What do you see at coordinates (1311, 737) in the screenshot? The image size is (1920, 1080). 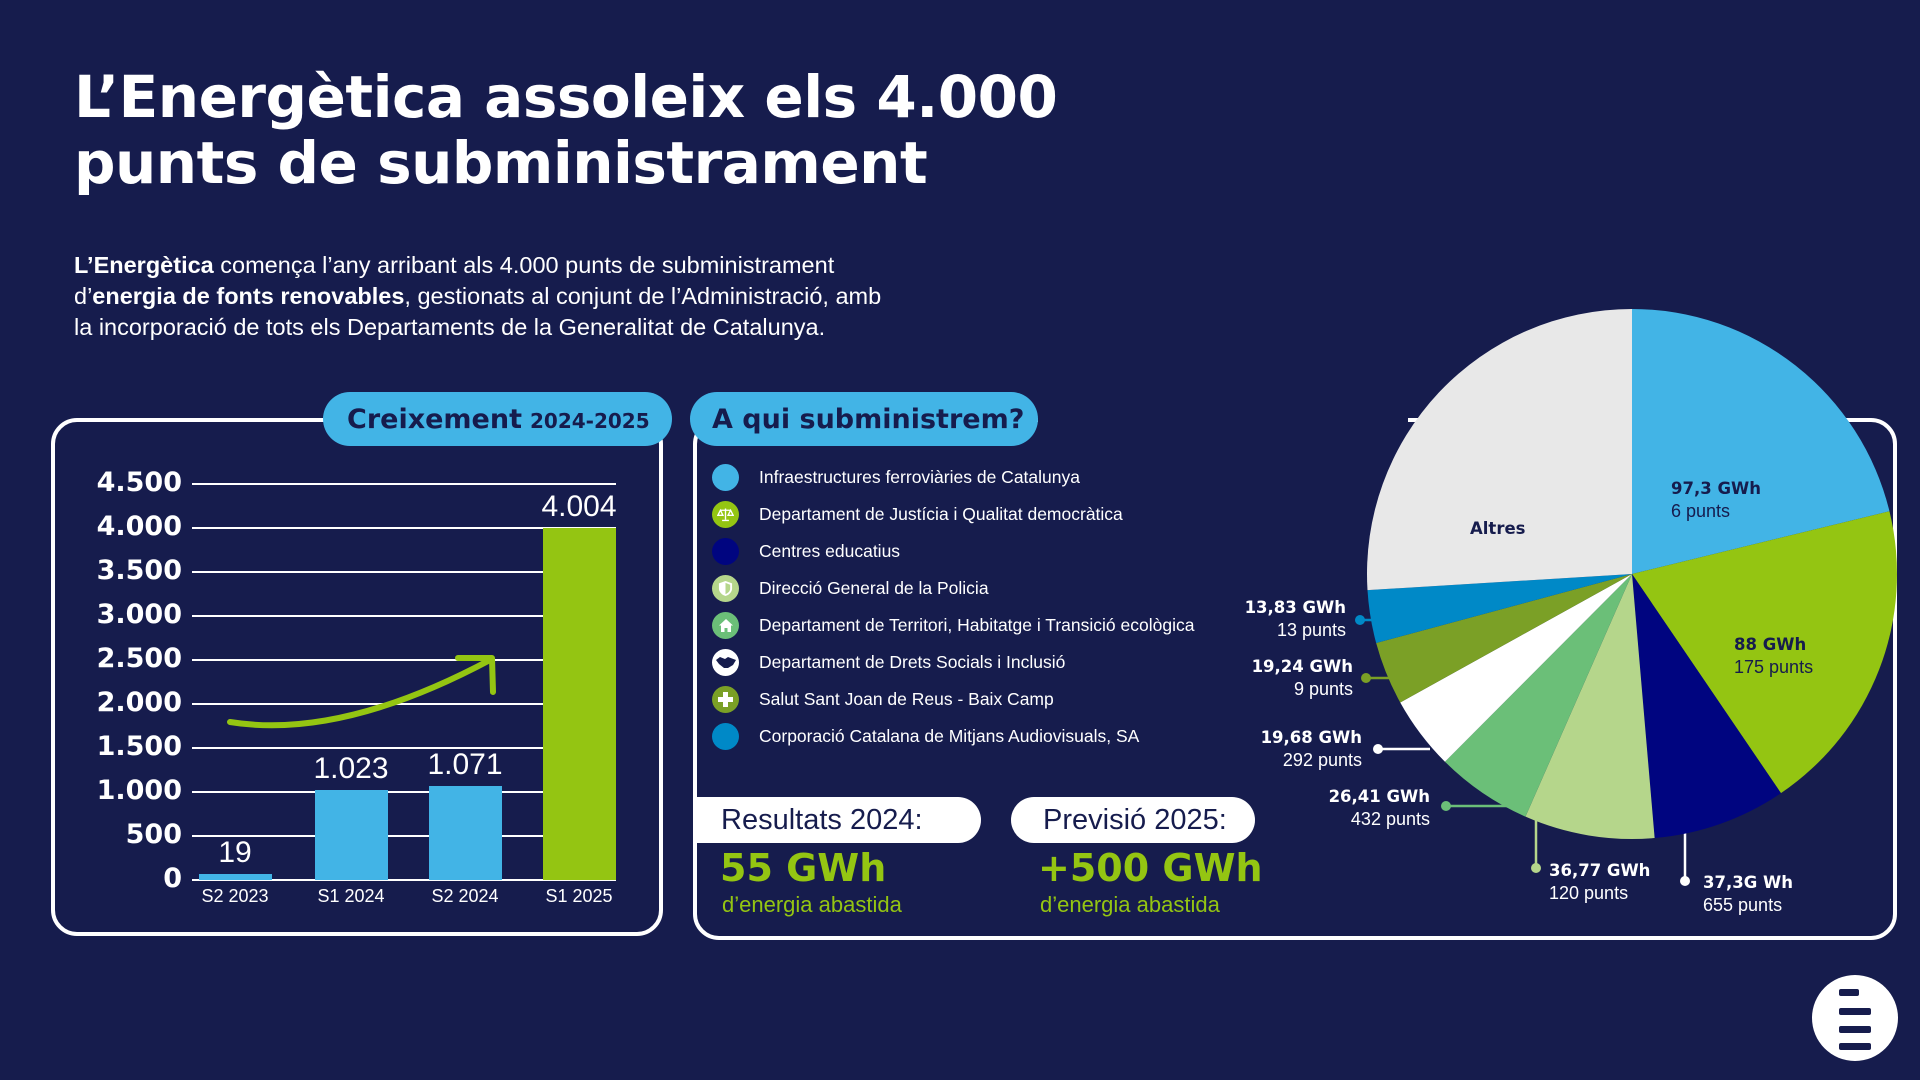 I see `slice-gwh: 19,68 GWh` at bounding box center [1311, 737].